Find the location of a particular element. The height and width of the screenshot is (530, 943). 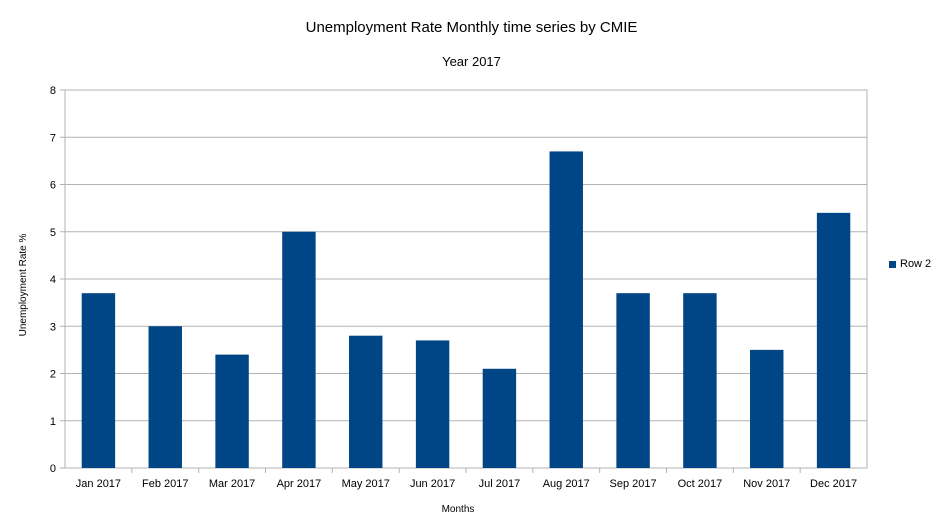

x-axis-label: Months is located at coordinates (458, 509).